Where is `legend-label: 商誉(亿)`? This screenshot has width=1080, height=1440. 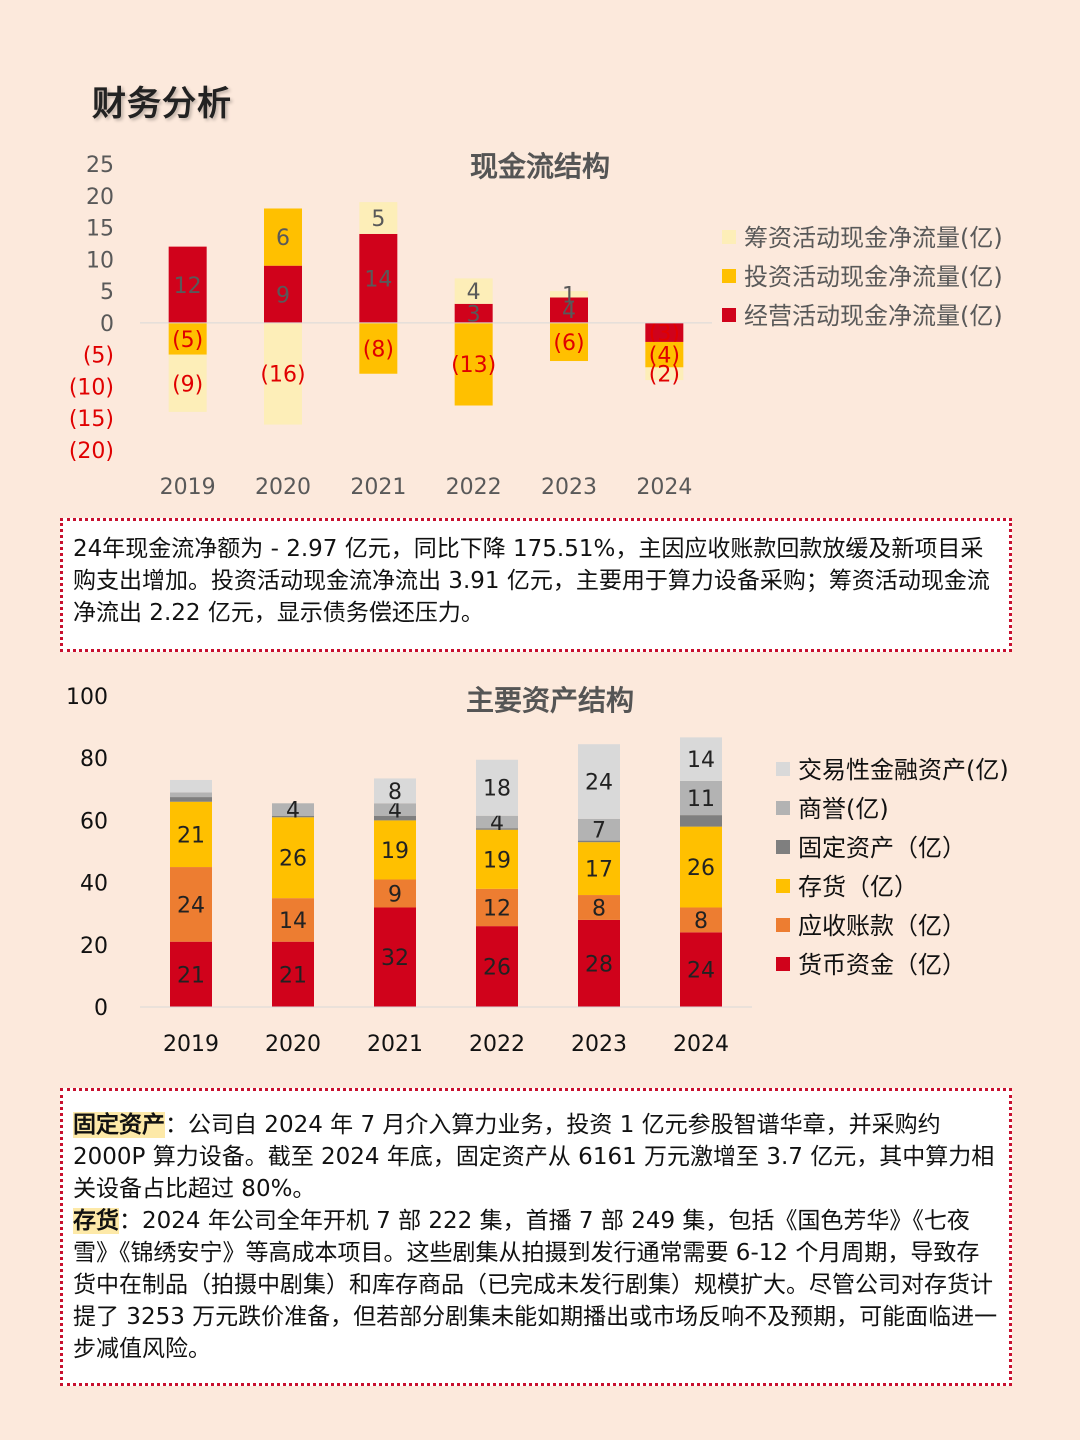 legend-label: 商誉(亿) is located at coordinates (843, 809).